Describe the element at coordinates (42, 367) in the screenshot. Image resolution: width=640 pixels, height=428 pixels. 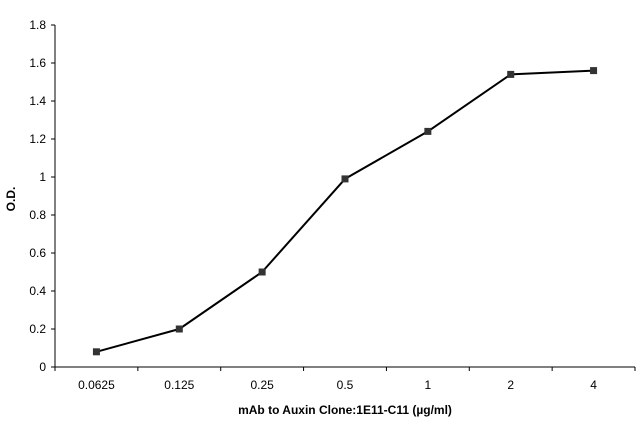
I see `y-tick-label: 0` at that location.